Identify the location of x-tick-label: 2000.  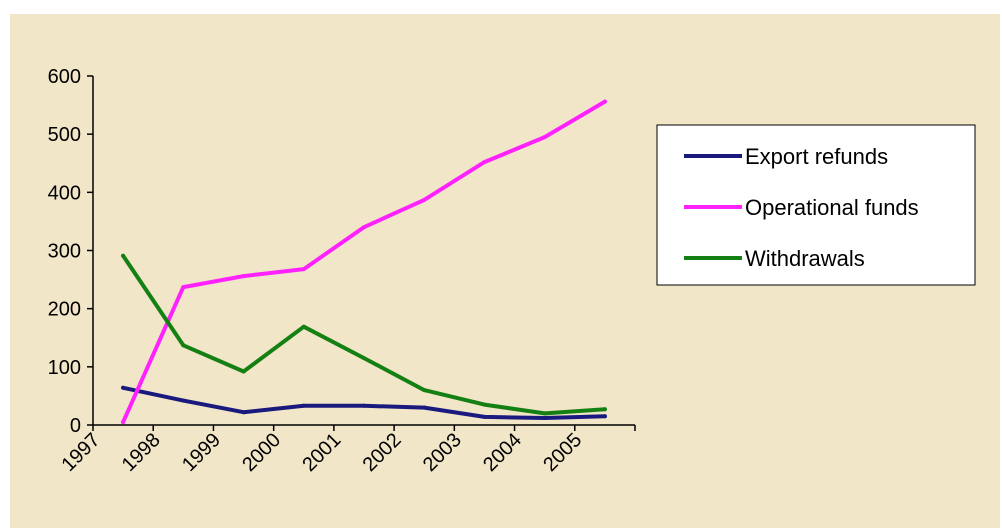
(261, 452).